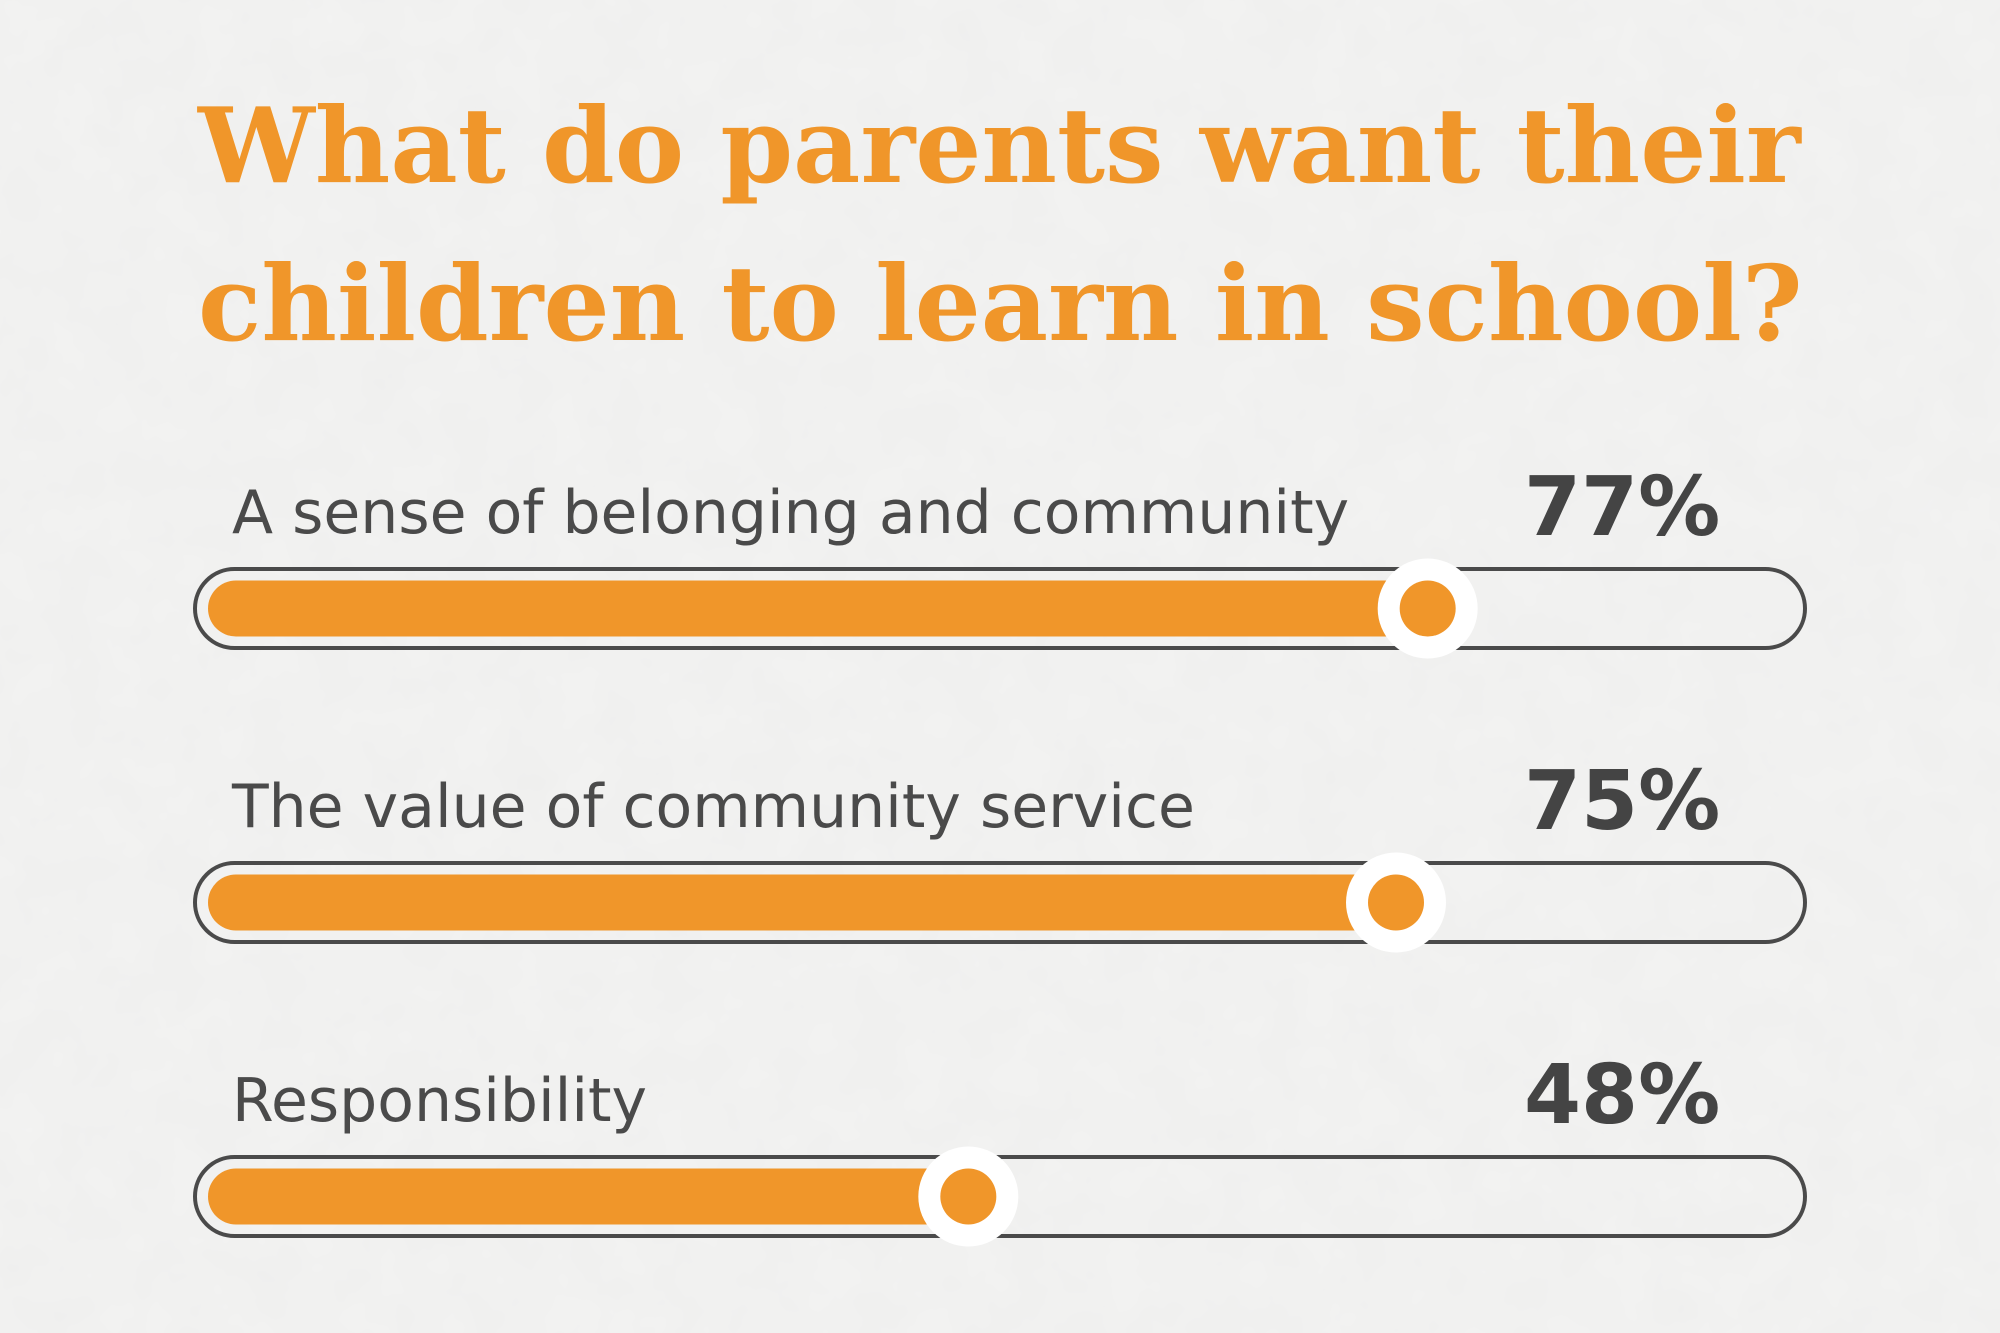 This screenshot has height=1333, width=2000. What do you see at coordinates (999, 145) in the screenshot?
I see `chart-title: What do parents want their` at bounding box center [999, 145].